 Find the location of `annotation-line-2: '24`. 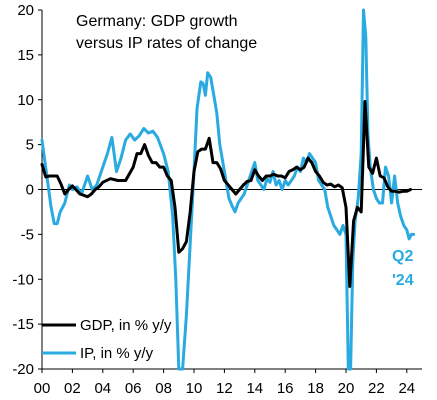

annotation-line-2: '24 is located at coordinates (403, 280).